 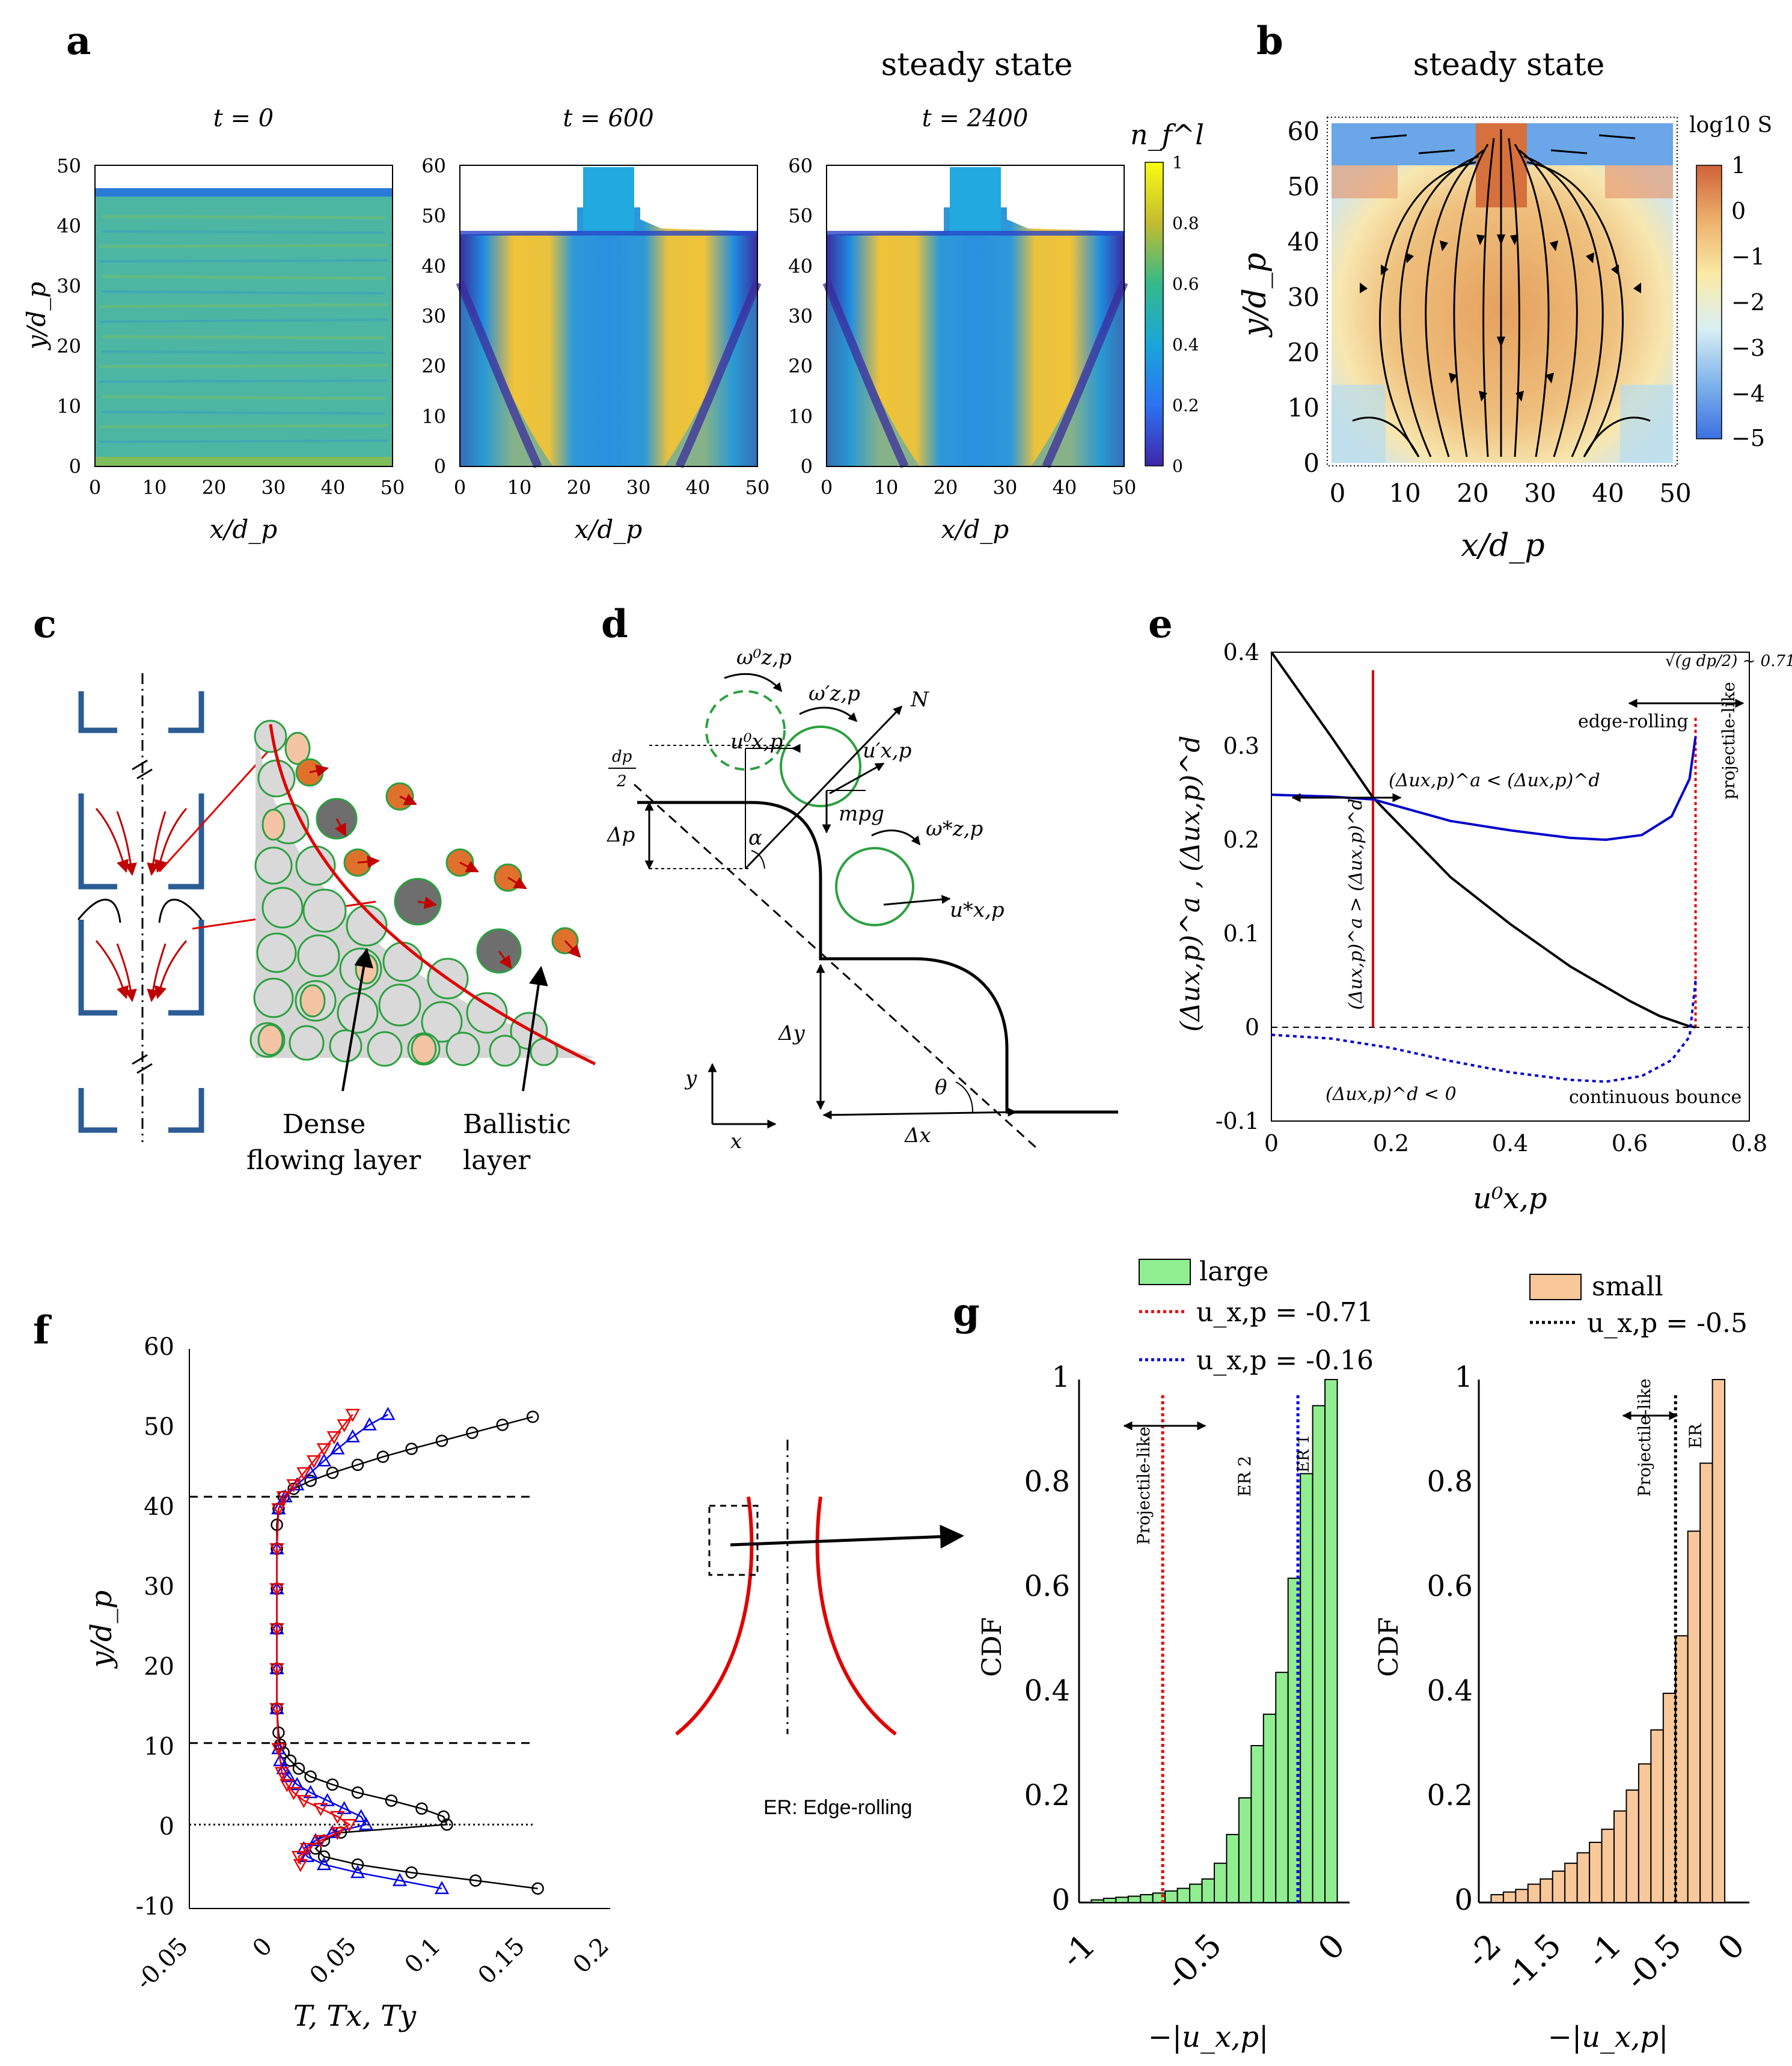 What do you see at coordinates (433, 165) in the screenshot?
I see `svg-text: 60` at bounding box center [433, 165].